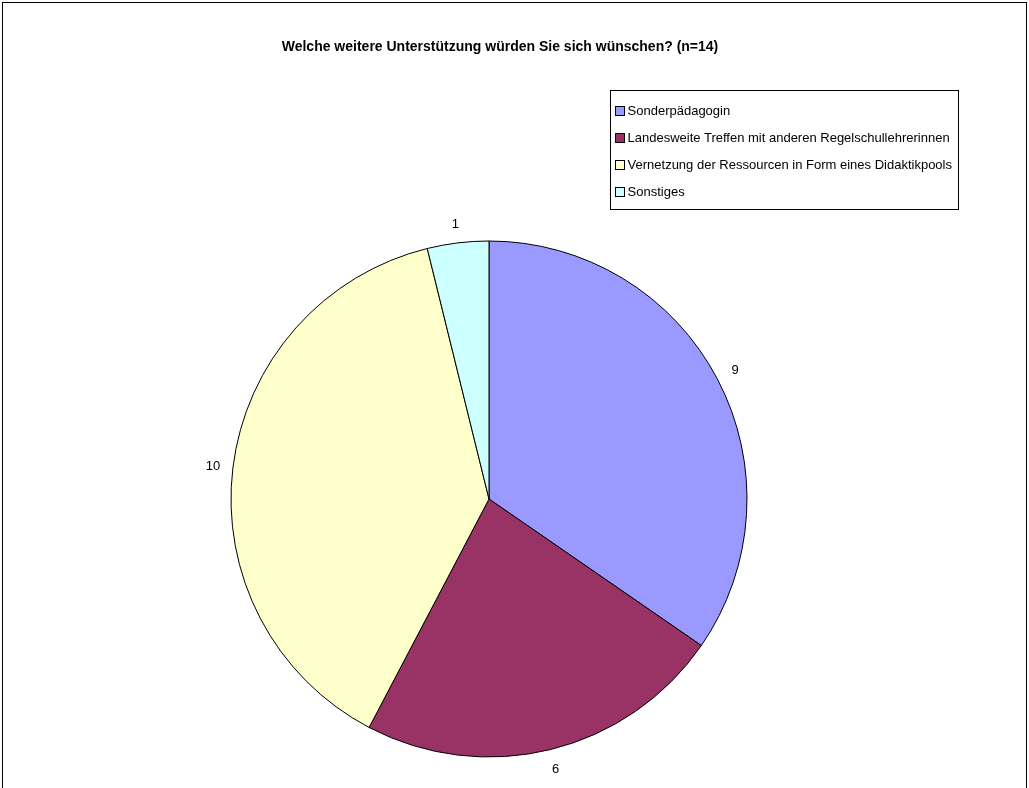 This screenshot has width=1029, height=788. What do you see at coordinates (555, 769) in the screenshot?
I see `data-label: 6` at bounding box center [555, 769].